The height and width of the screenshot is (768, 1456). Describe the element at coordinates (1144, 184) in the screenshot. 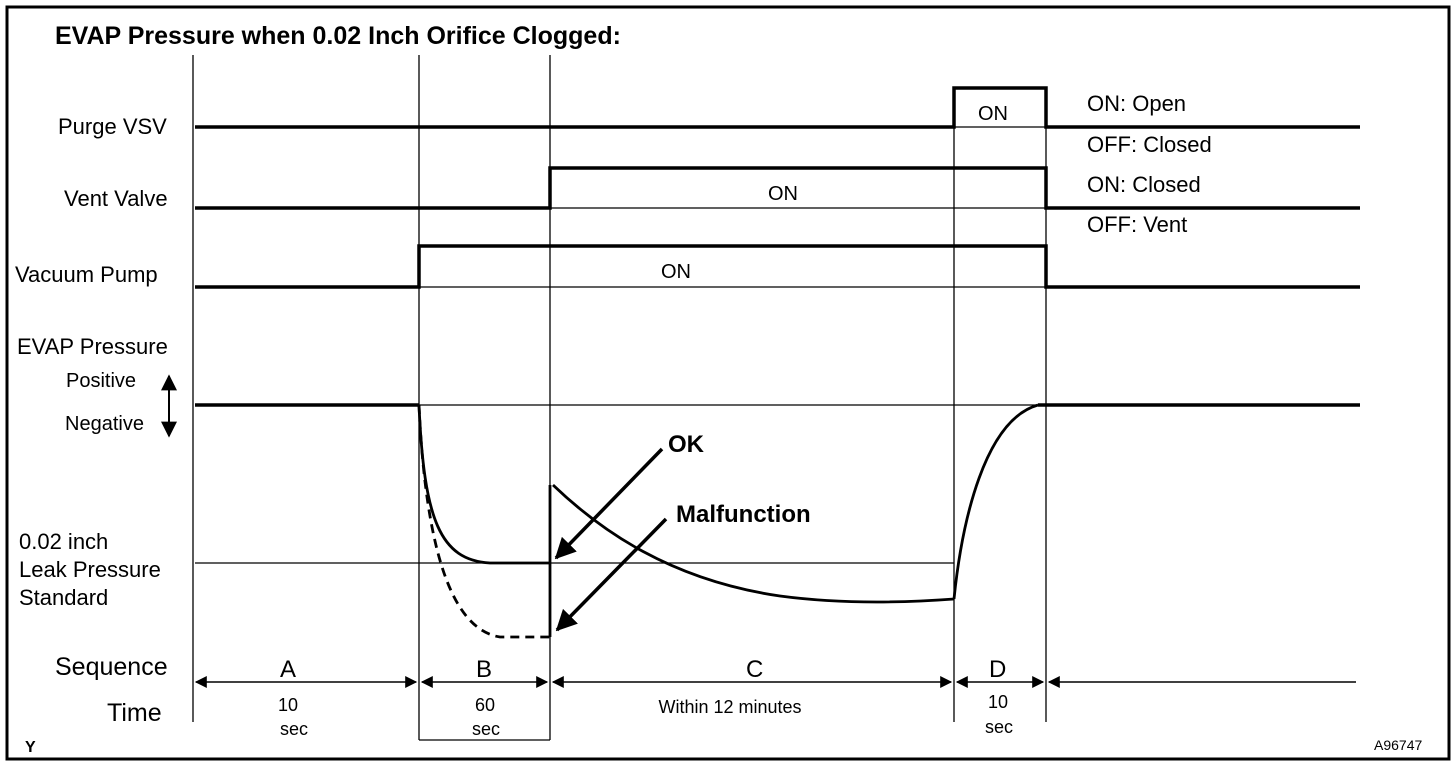

I see `vent-valve-state-on: ON: Closed` at that location.